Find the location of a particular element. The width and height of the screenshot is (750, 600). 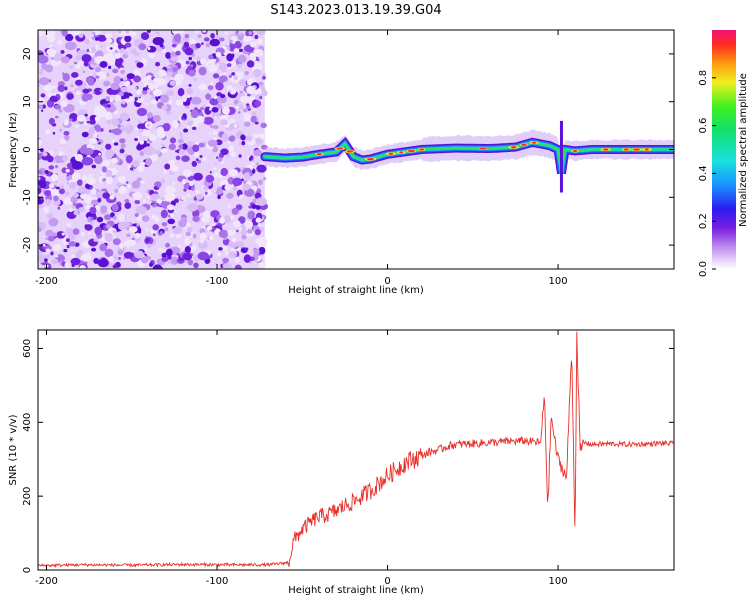

x-tick-label-bottom: -200 is located at coordinates (46, 581).